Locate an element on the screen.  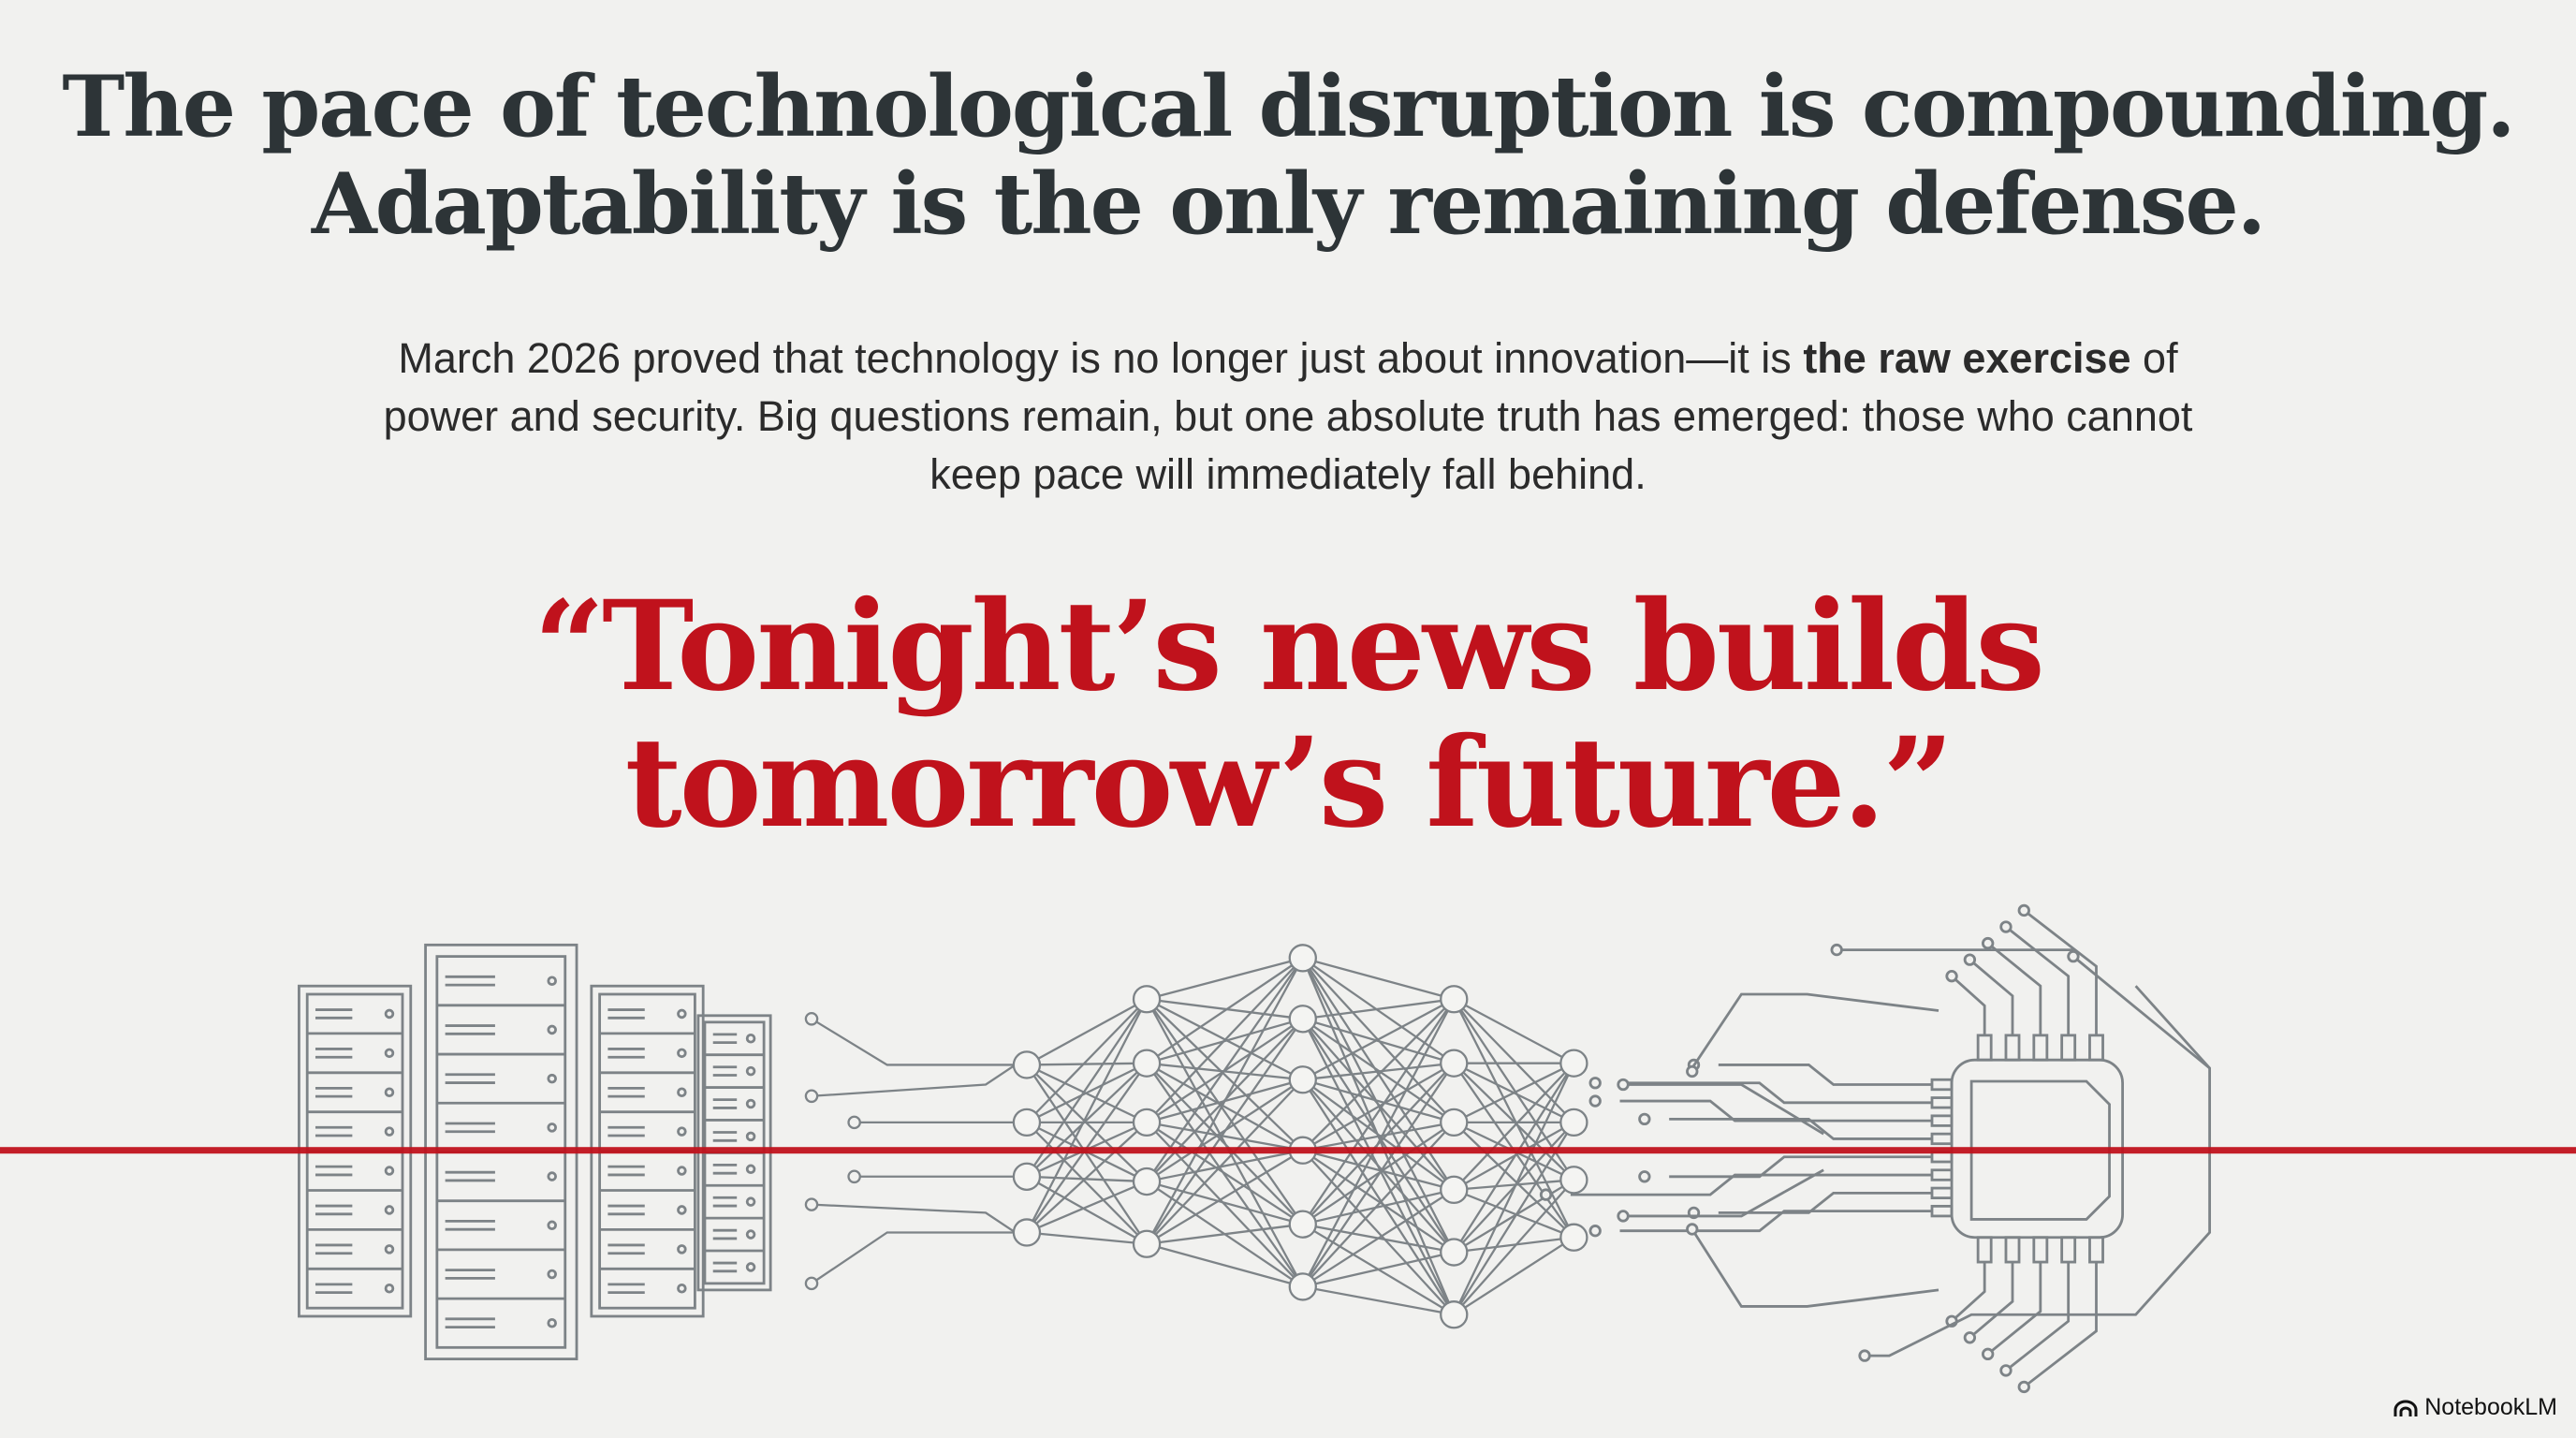
quote-line-1: “Tonight’s news builds is located at coordinates (1289, 646).